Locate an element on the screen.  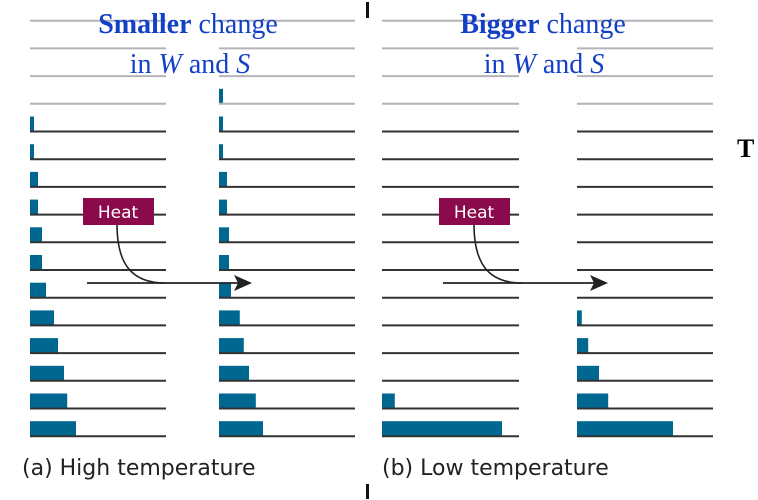
heat-label-a: Heat is located at coordinates (118, 213).